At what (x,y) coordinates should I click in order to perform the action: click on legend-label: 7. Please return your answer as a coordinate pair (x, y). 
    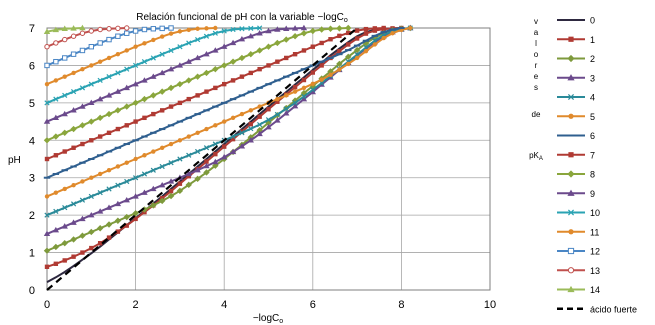
    Looking at the image, I should click on (592, 155).